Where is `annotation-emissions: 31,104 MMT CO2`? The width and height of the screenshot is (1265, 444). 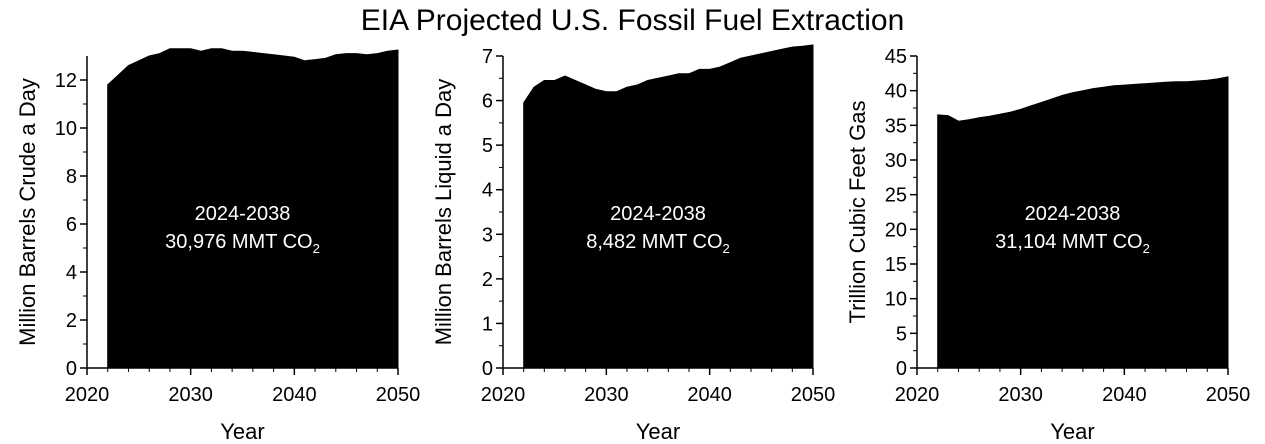
annotation-emissions: 31,104 MMT CO2 is located at coordinates (1072, 243).